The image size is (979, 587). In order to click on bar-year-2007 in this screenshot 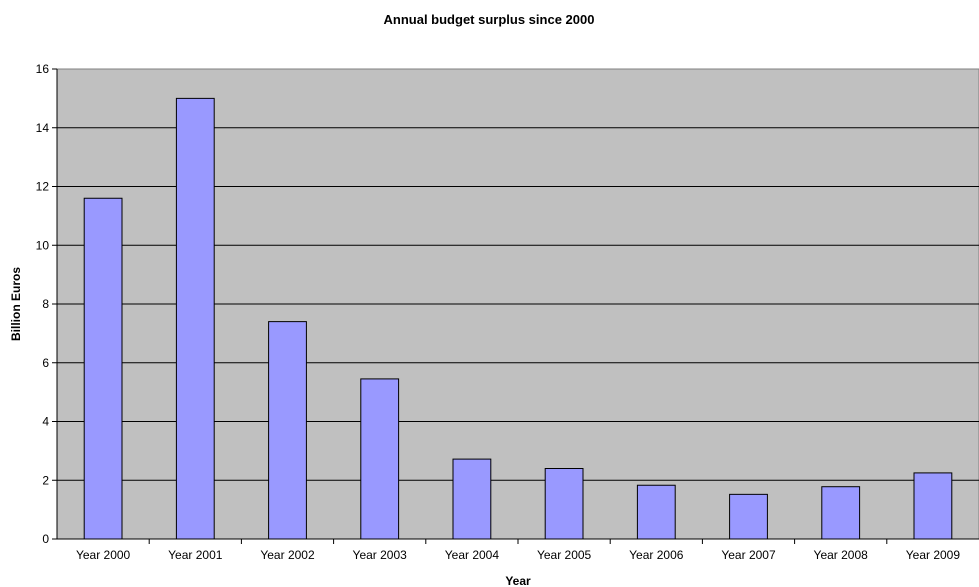, I will do `click(748, 516)`.